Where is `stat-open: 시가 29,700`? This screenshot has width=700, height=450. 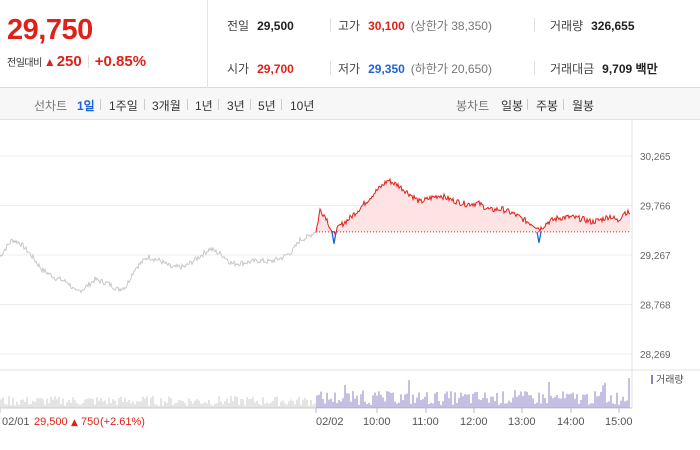
stat-open: 시가 29,700 is located at coordinates (260, 68).